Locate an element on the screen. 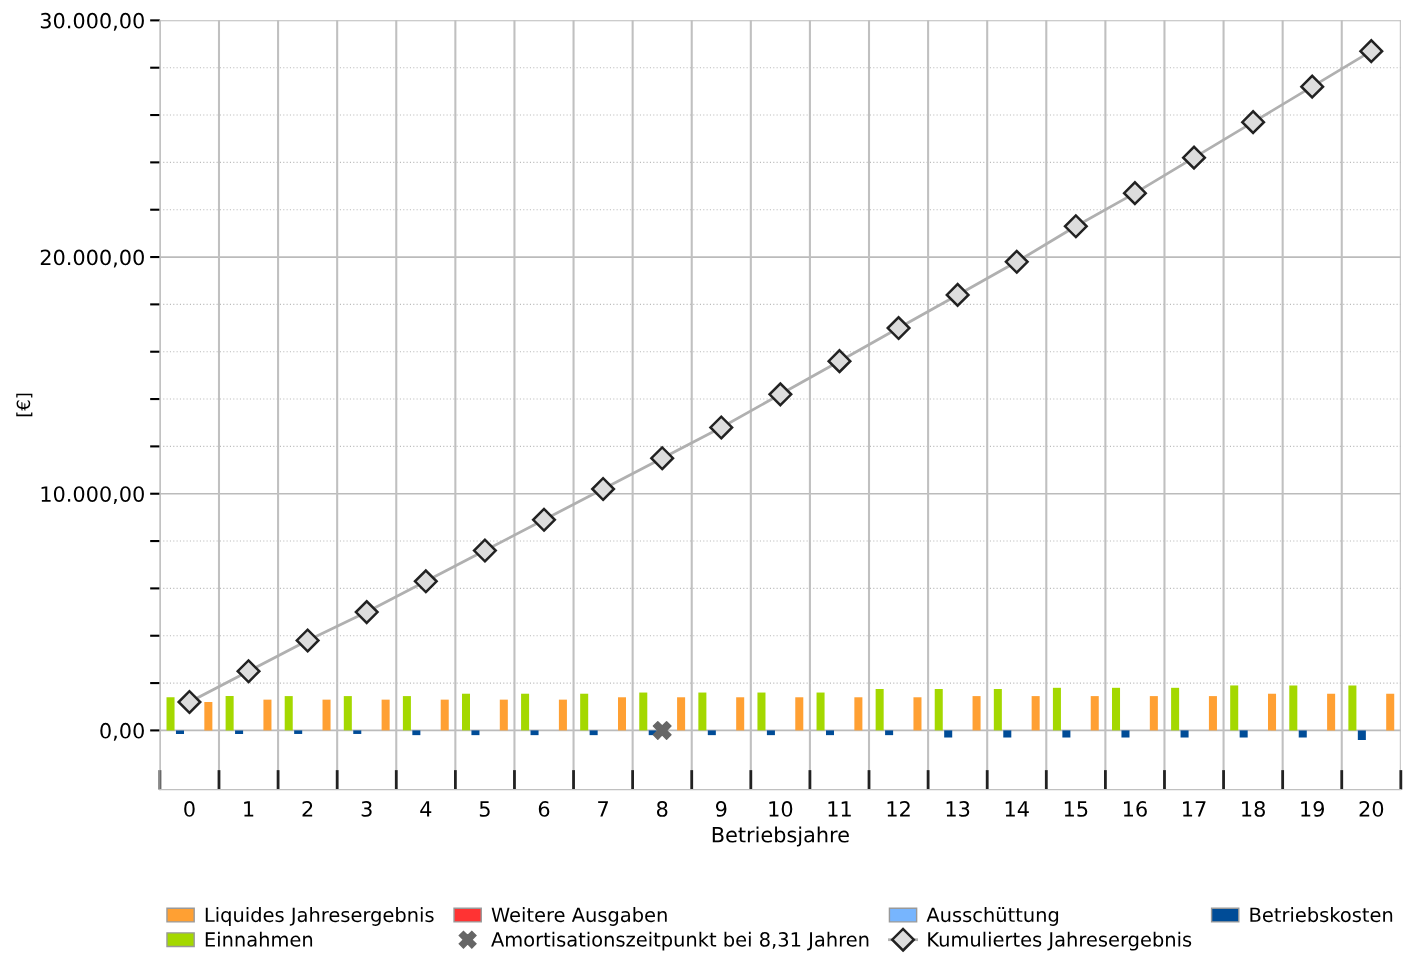 This screenshot has width=1415, height=970. legend-label: Weitere Ausgaben is located at coordinates (579, 916).